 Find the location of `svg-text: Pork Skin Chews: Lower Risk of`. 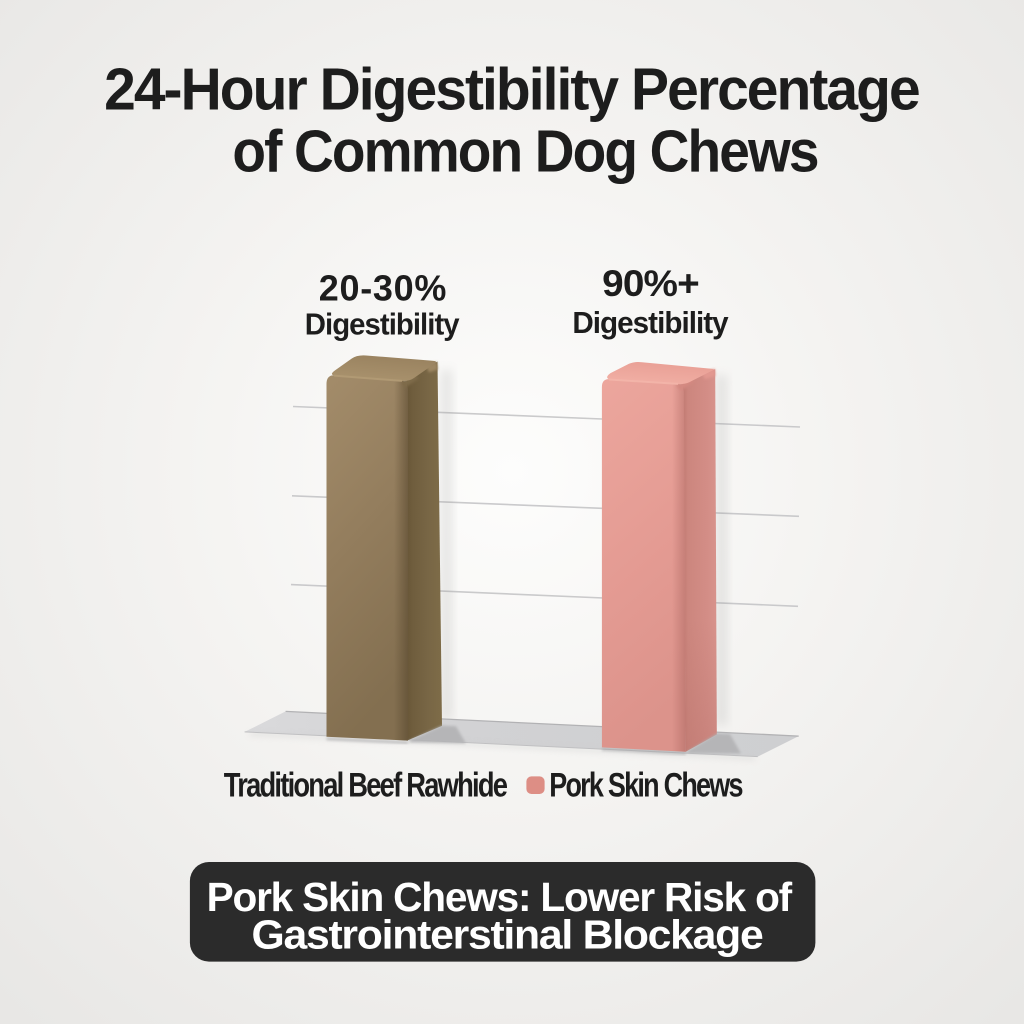

svg-text: Pork Skin Chews: Lower Risk of is located at coordinates (500, 897).